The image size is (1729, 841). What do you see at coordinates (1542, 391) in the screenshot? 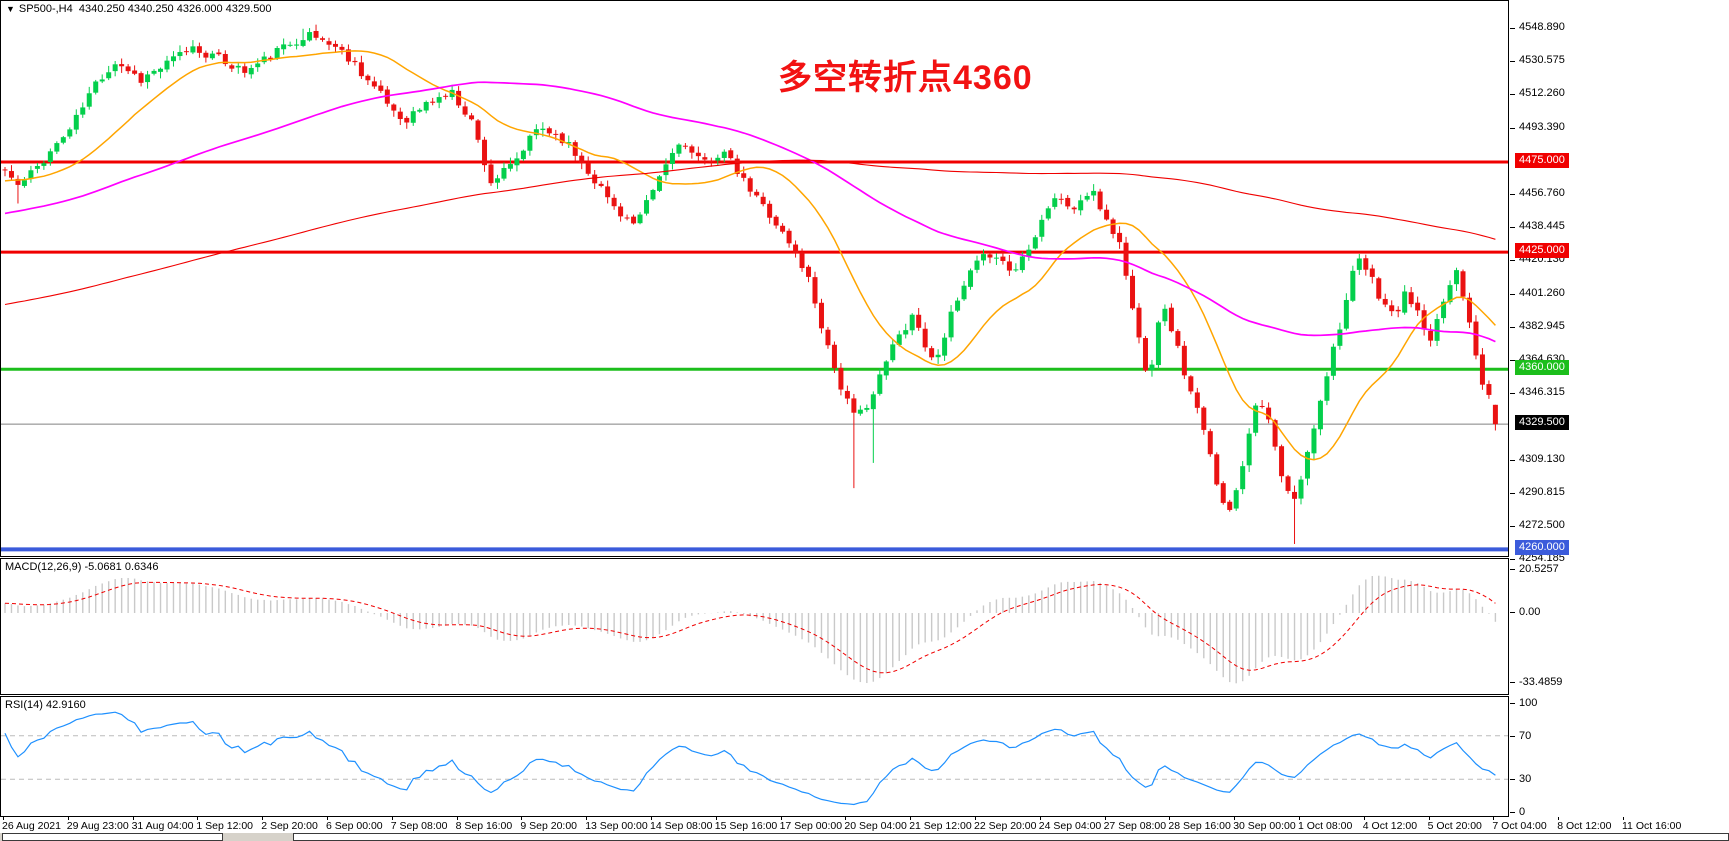
I see `price-axis-label: 4346.315` at bounding box center [1542, 391].